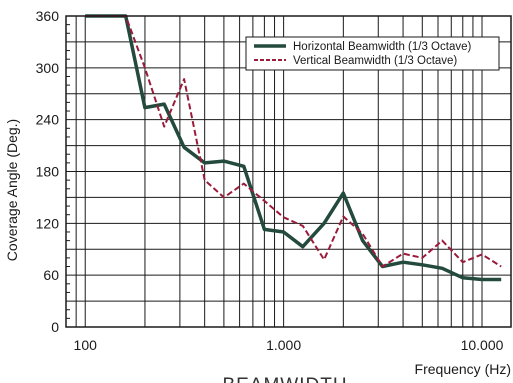  Describe the element at coordinates (283, 345) in the screenshot. I see `x-tick-label: 1.000` at that location.